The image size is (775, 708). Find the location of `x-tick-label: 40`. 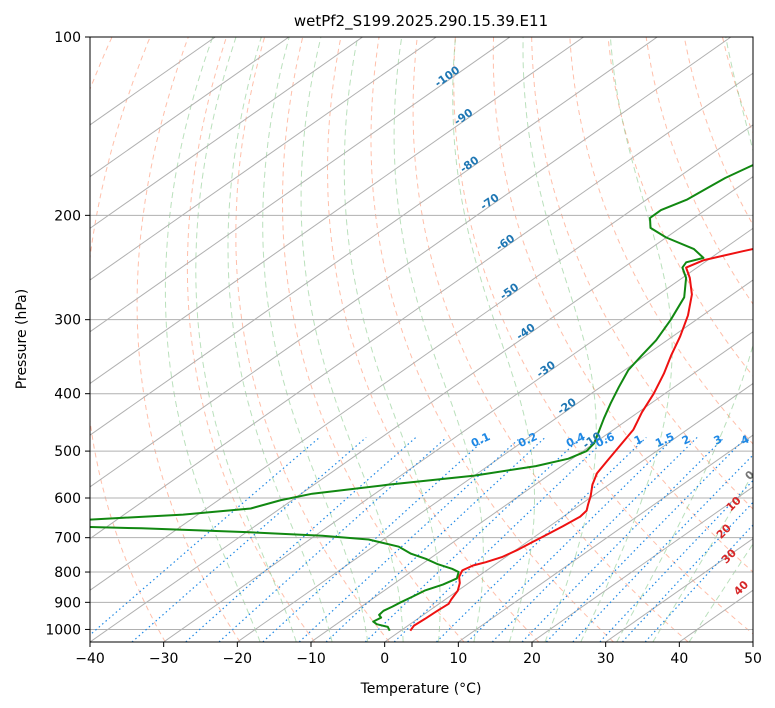

x-tick-label: 40 is located at coordinates (679, 659).